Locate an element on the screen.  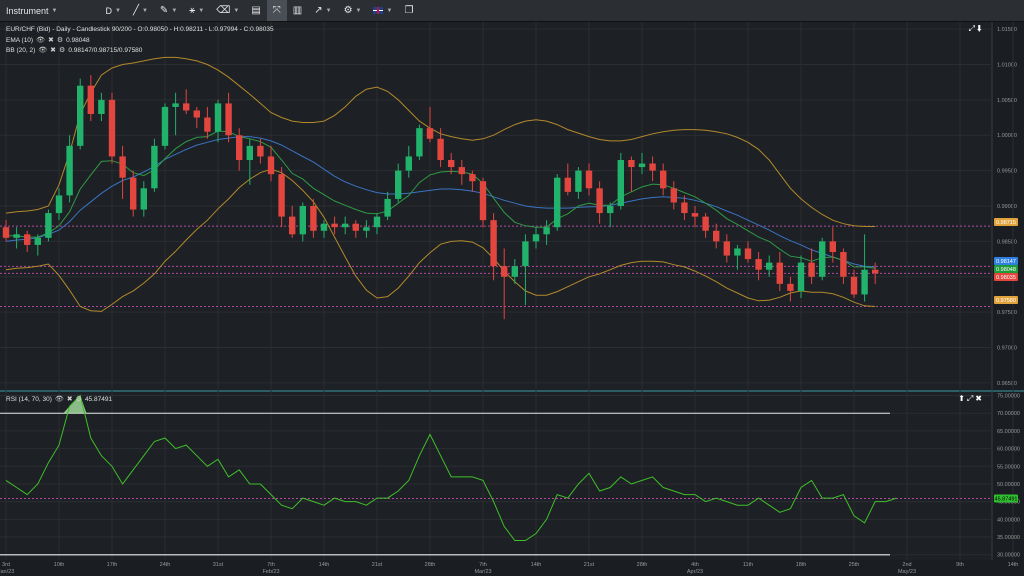
x-tick-label: 9th is located at coordinates (960, 565).